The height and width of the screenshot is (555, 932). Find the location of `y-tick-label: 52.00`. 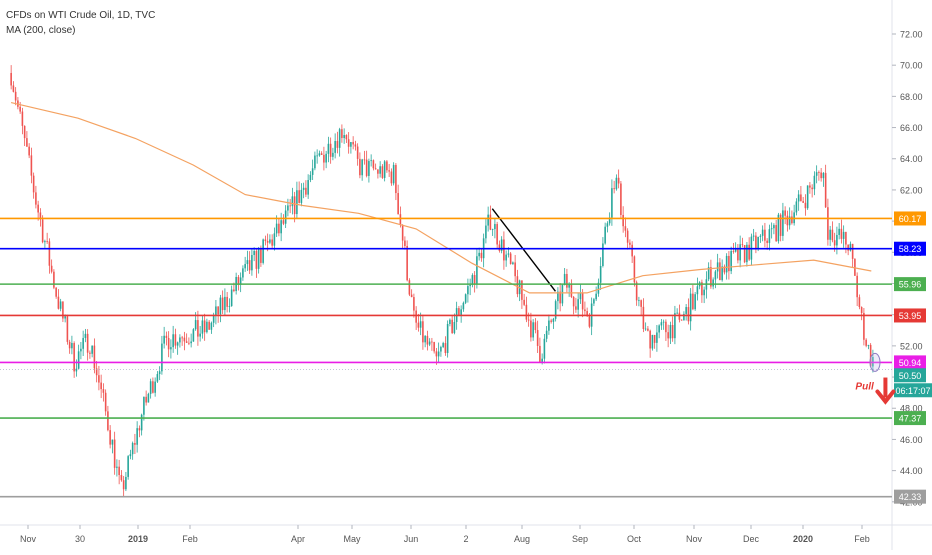

y-tick-label: 52.00 is located at coordinates (911, 346).